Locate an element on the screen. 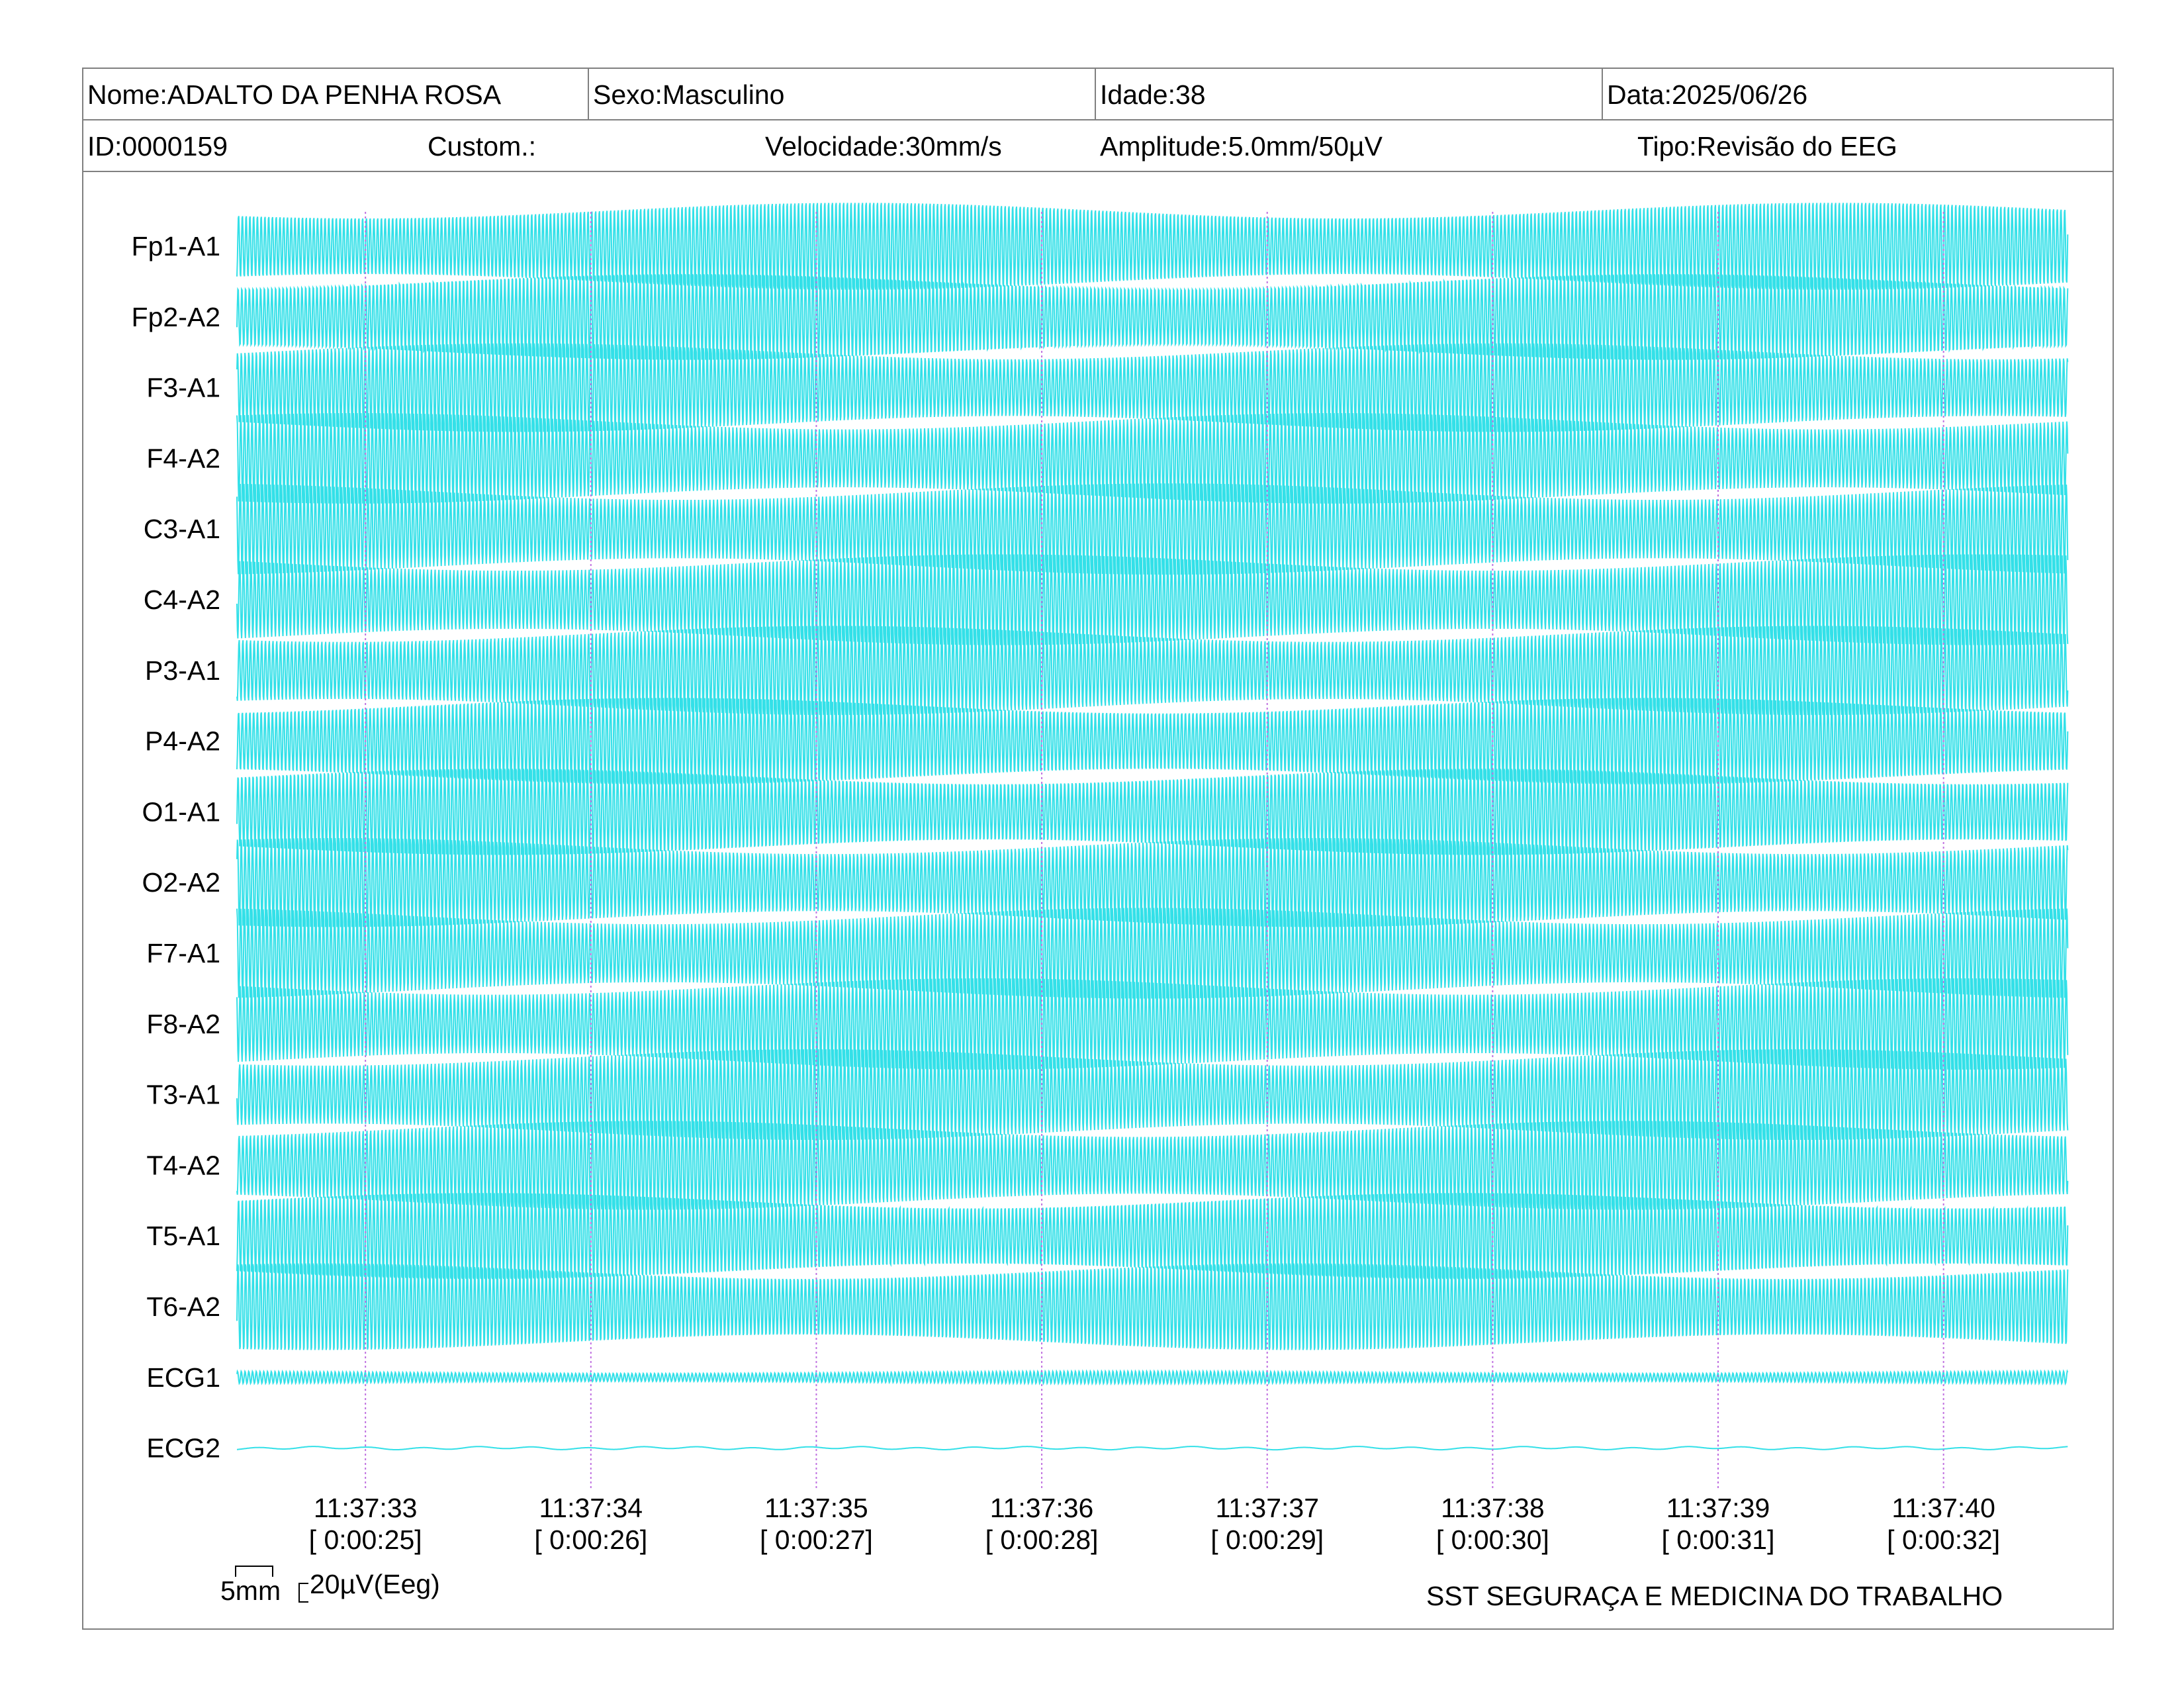 This screenshot has height=1688, width=2184. time-tick-elapsed: [ 0:00:31] is located at coordinates (1718, 1539).